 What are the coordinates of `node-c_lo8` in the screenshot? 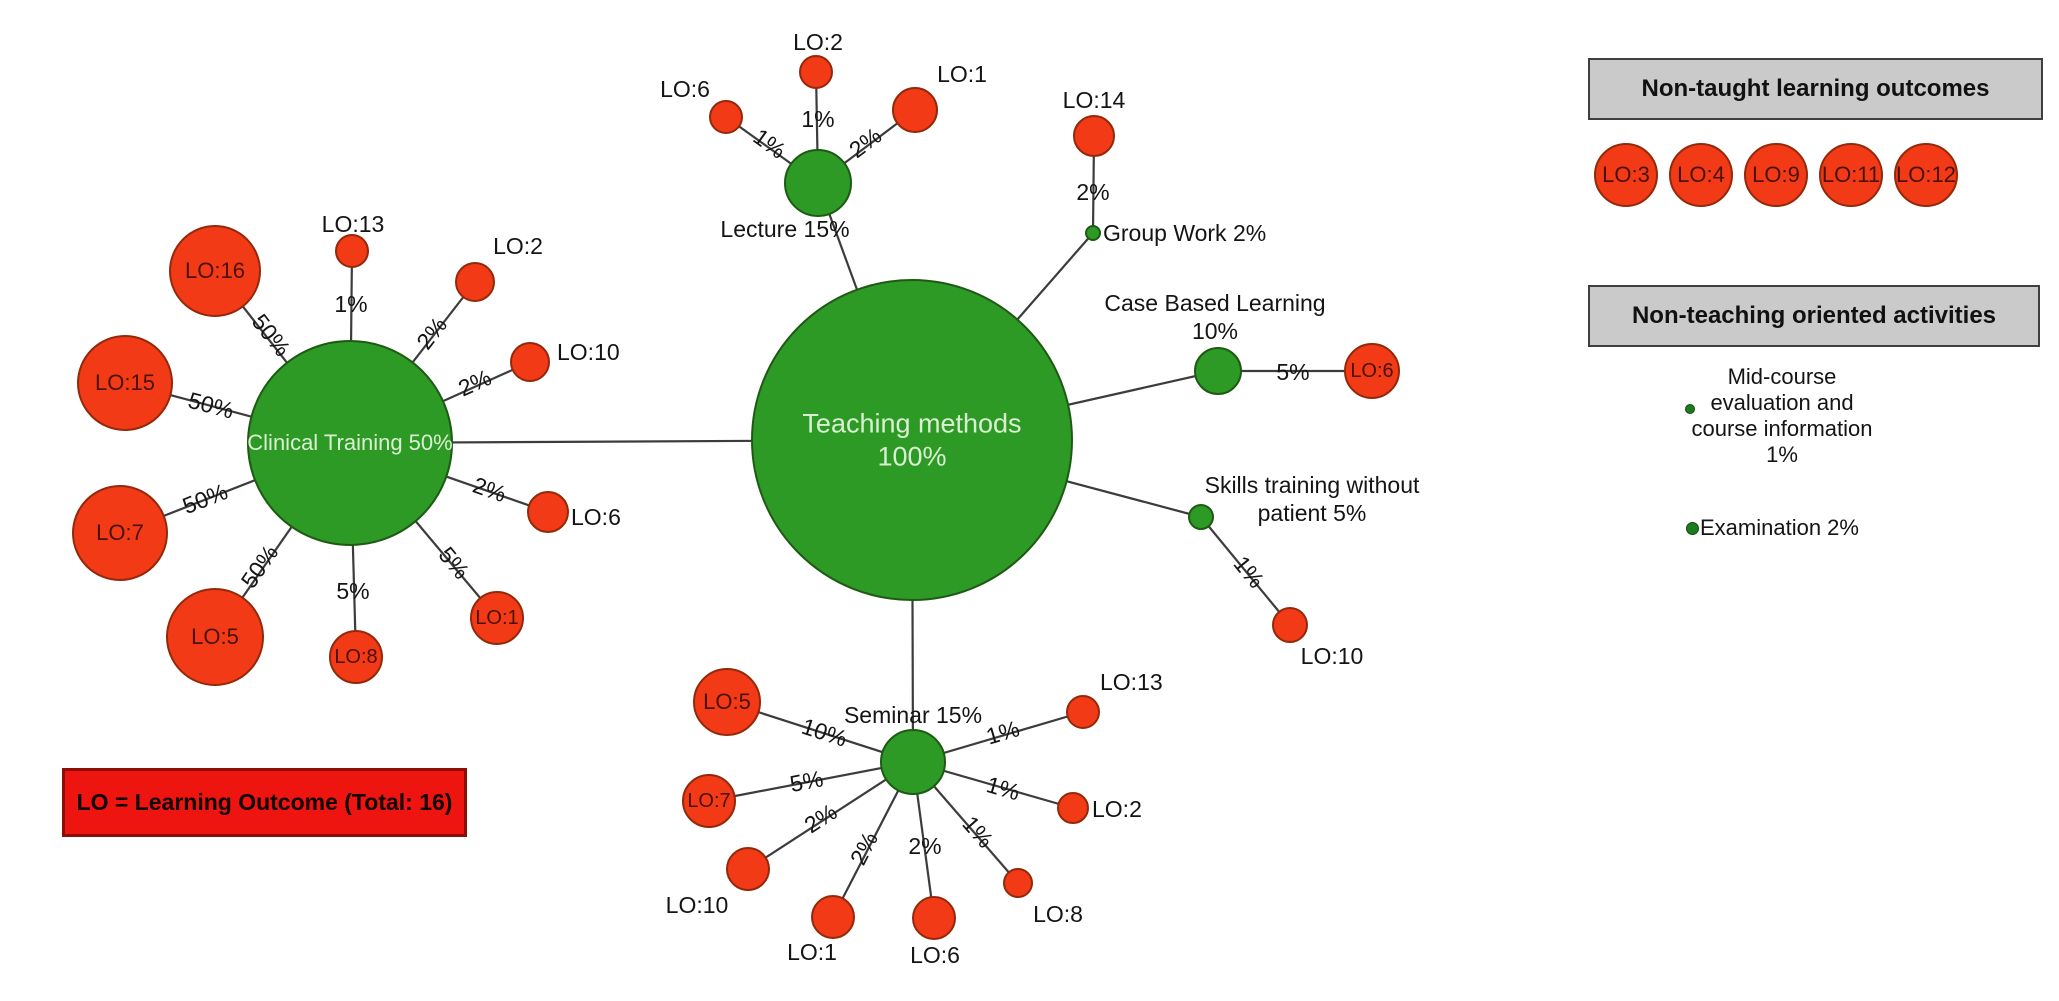 It's located at (356, 657).